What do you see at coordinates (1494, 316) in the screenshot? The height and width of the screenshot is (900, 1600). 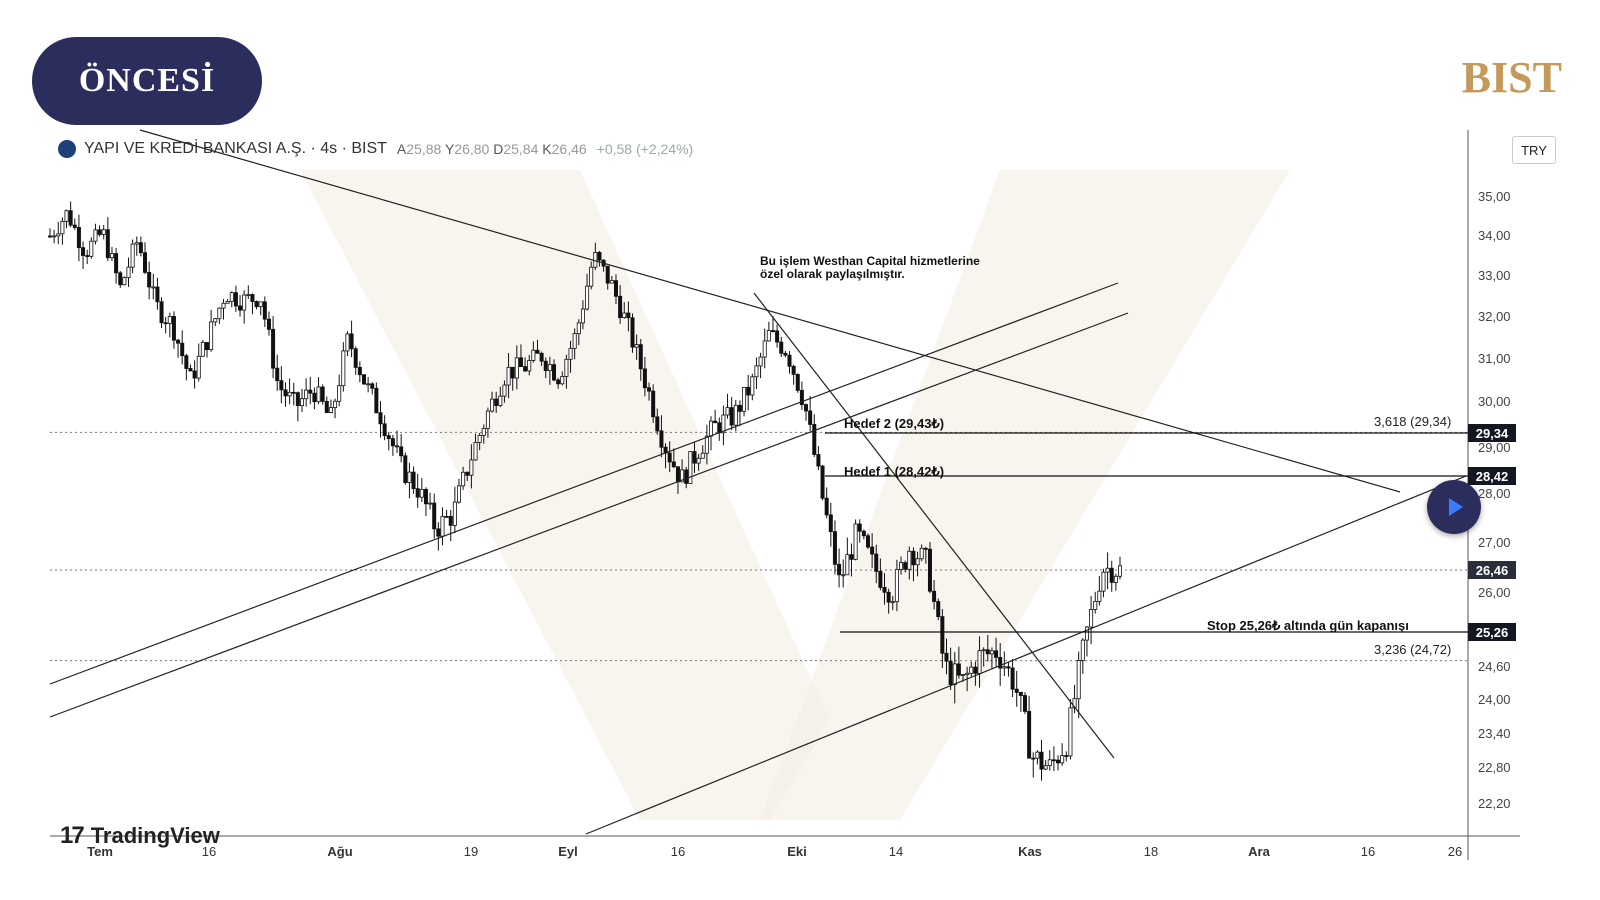 I see `y-tick-label: 32,00` at bounding box center [1494, 316].